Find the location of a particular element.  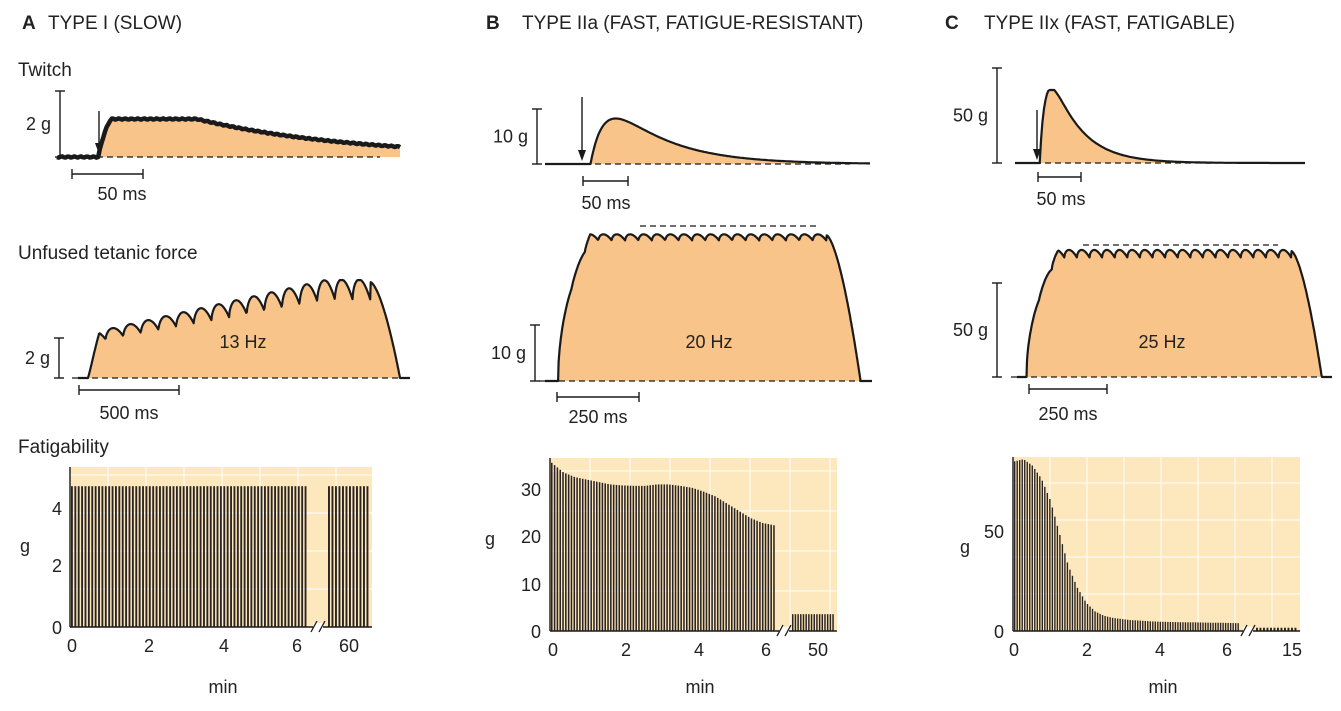

fatigue-xtick-a-6: 6 is located at coordinates (297, 646).